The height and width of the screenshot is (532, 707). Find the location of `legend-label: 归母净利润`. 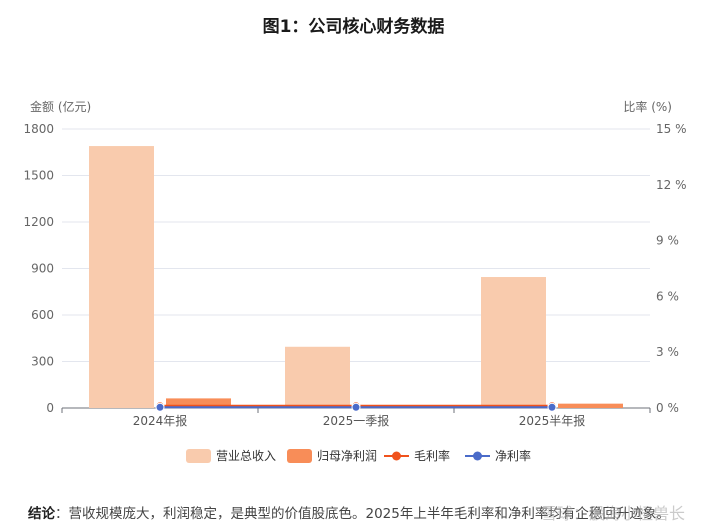

legend-label: 归母净利润 is located at coordinates (347, 456).